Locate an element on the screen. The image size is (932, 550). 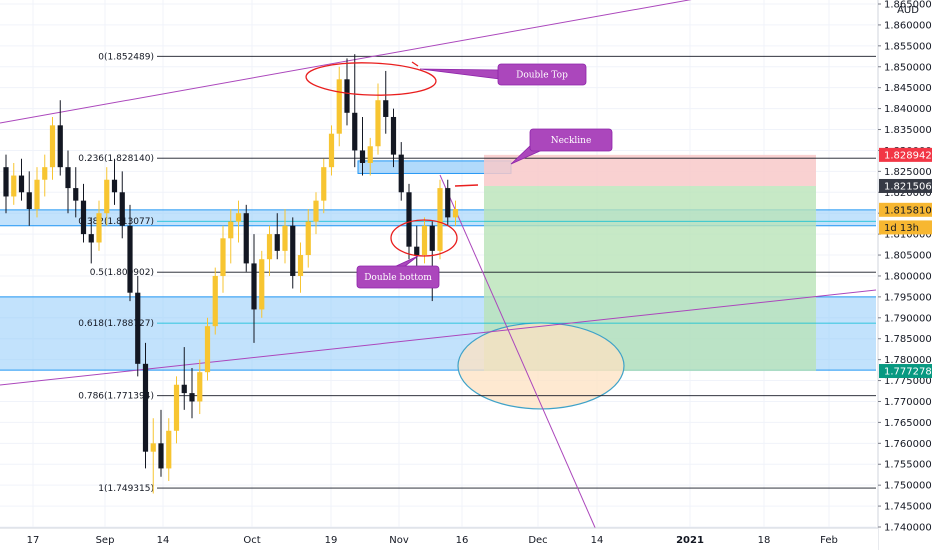
time-tick-label: 18 is located at coordinates (764, 540).